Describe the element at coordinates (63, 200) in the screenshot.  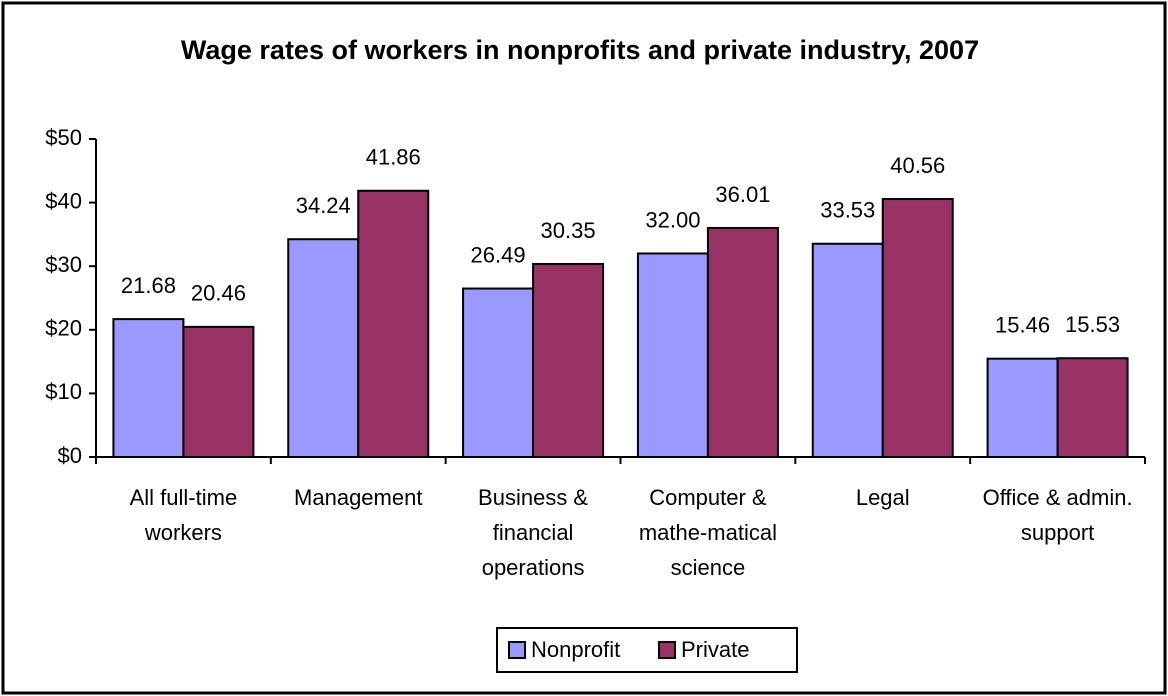
I see `y-tick-label: $40` at that location.